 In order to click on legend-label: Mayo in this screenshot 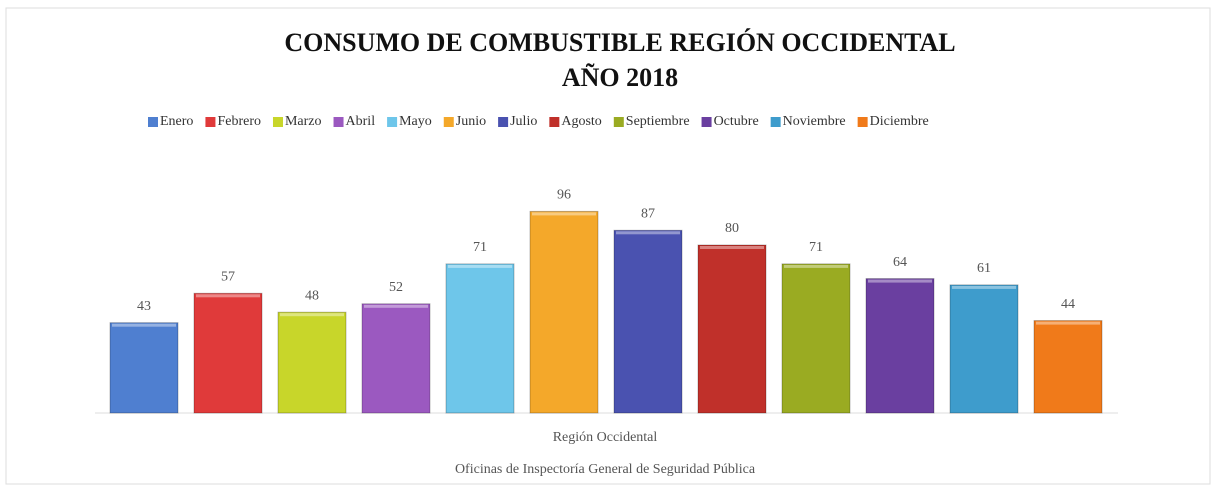, I will do `click(415, 121)`.